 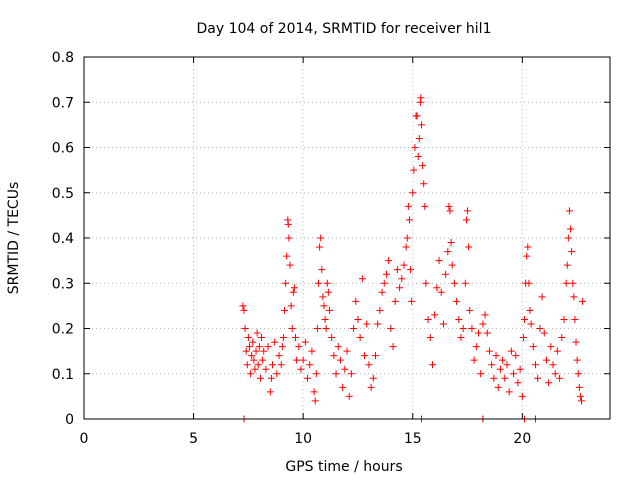 What do you see at coordinates (14, 238) in the screenshot?
I see `y-axis-label: SRMTID / TECUs` at bounding box center [14, 238].